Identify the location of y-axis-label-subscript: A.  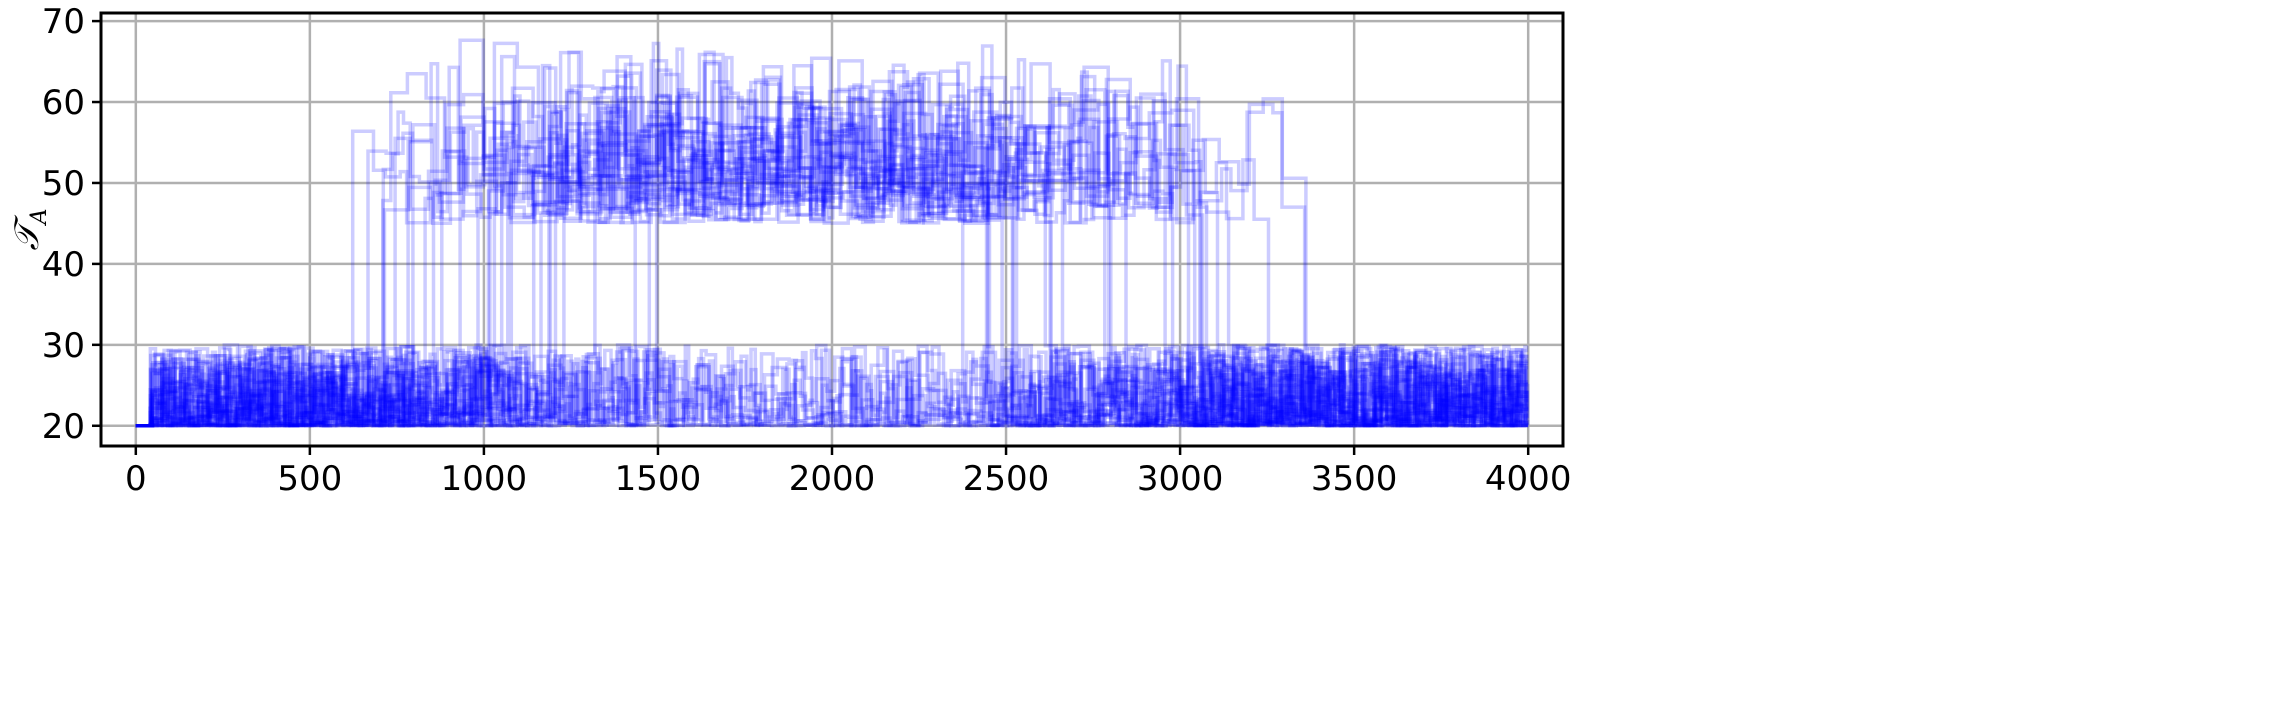
(39, 218).